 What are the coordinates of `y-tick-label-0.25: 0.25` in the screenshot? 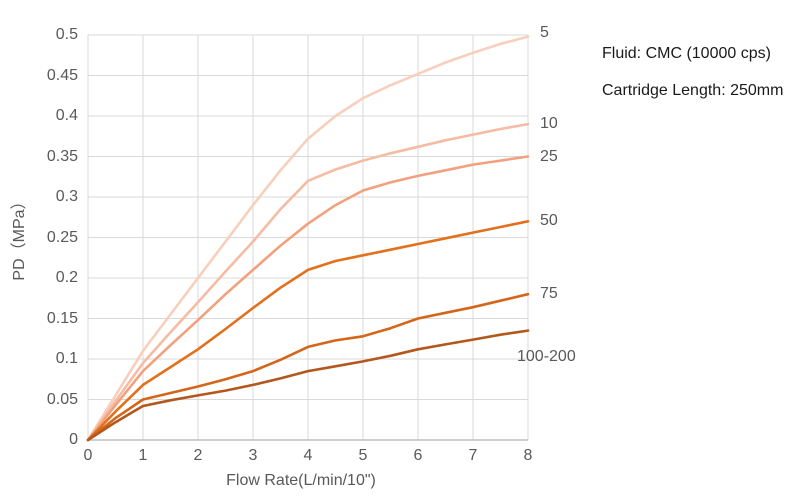 It's located at (62, 237).